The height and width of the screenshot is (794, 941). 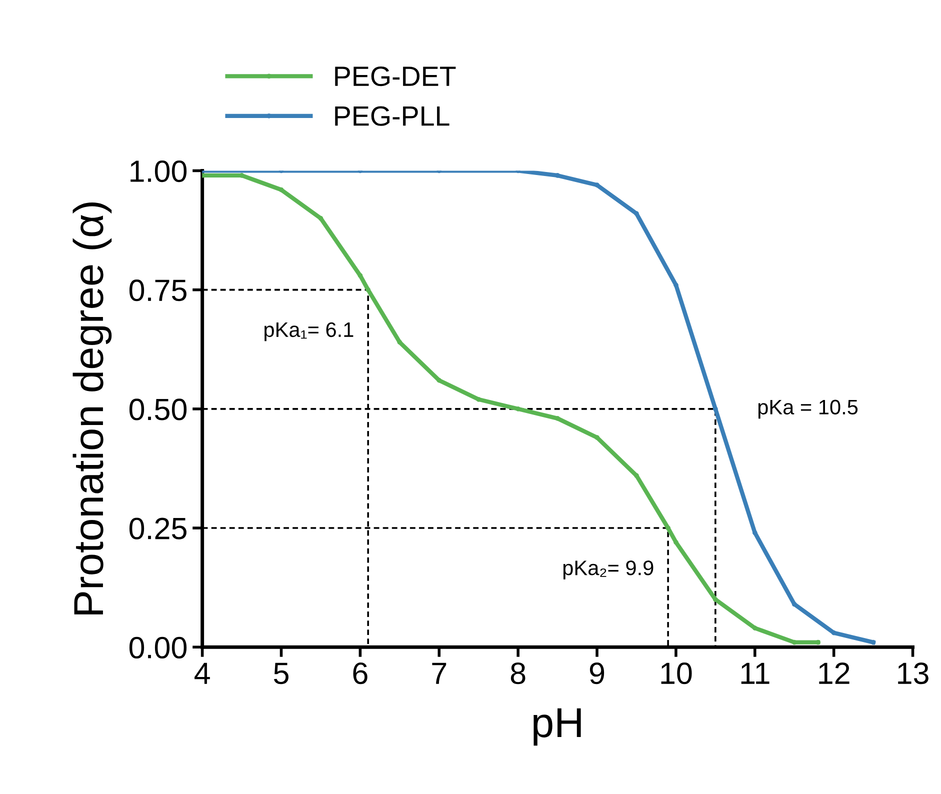 What do you see at coordinates (157, 291) in the screenshot?
I see `y-tick-label: 0.75` at bounding box center [157, 291].